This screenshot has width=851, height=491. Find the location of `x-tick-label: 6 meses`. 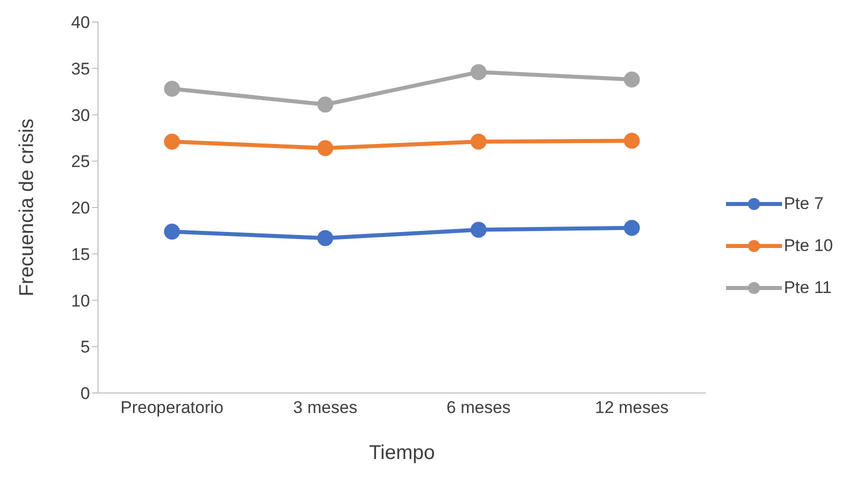

x-tick-label: 6 meses is located at coordinates (478, 408).